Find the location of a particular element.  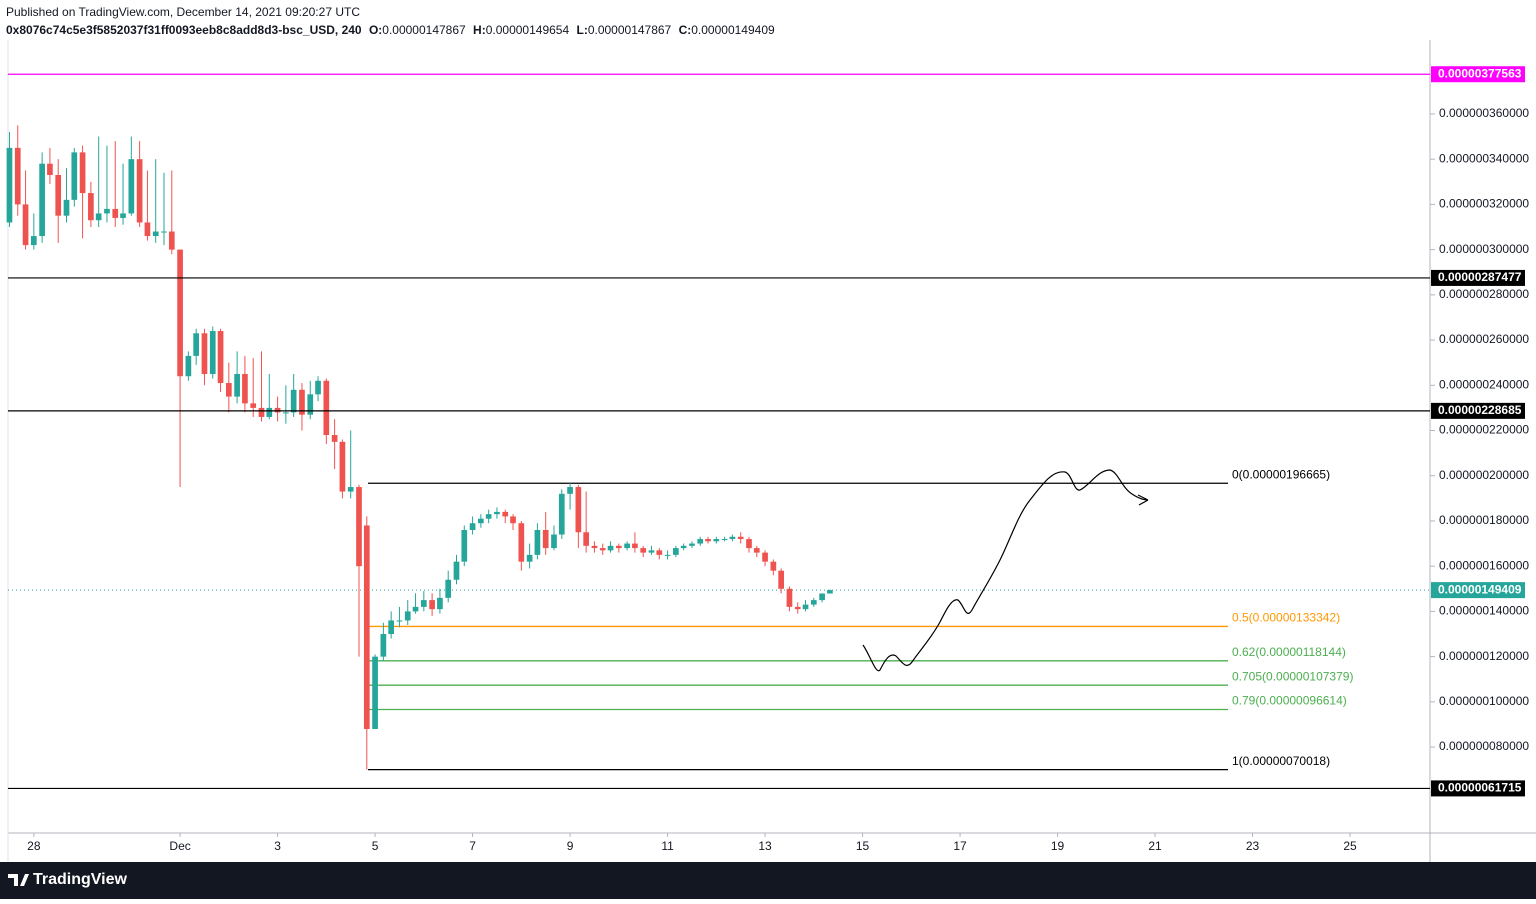

x-tick-label: 23 is located at coordinates (1253, 846).